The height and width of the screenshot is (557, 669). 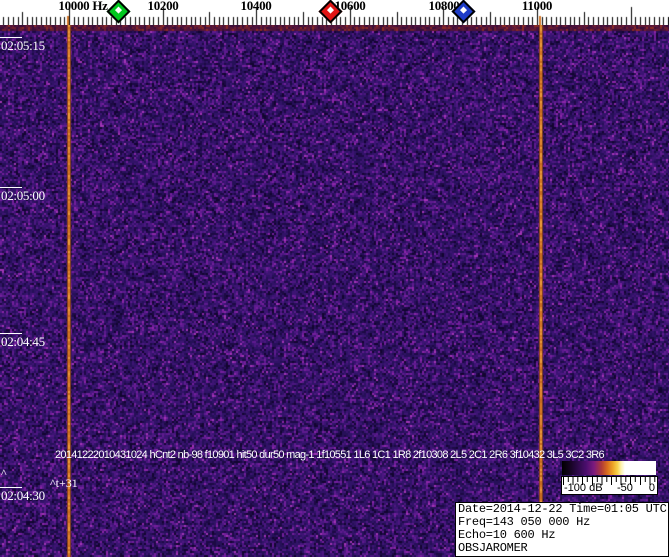 I want to click on time-label: 02:05:15, so click(x=23, y=45).